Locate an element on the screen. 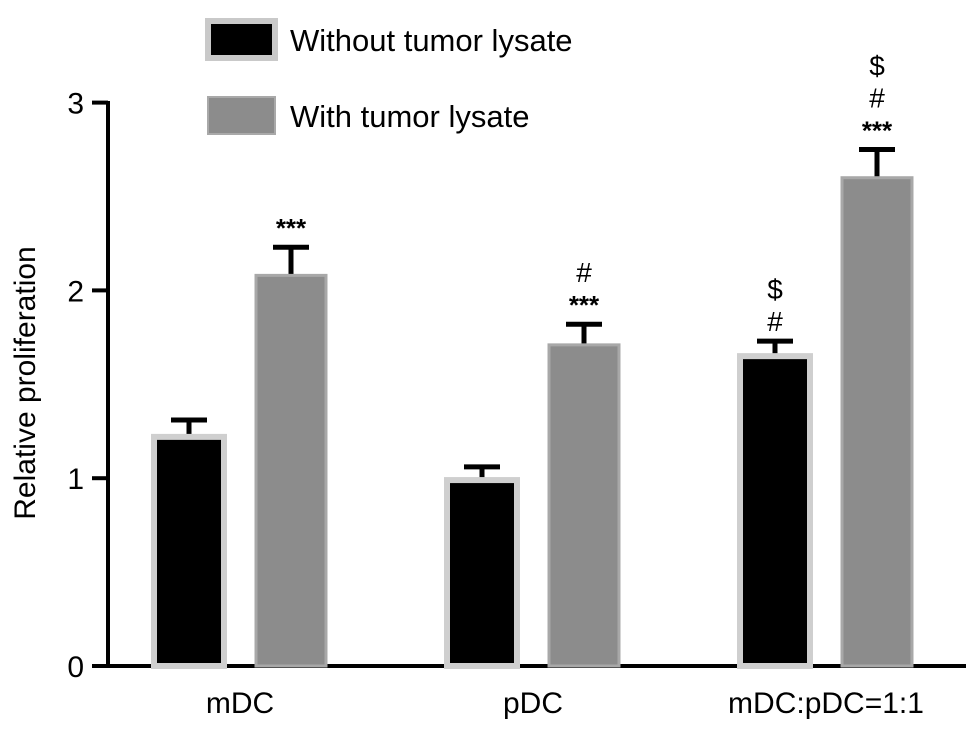  legend-label-with-lysate: With tumor lysate is located at coordinates (409, 116).